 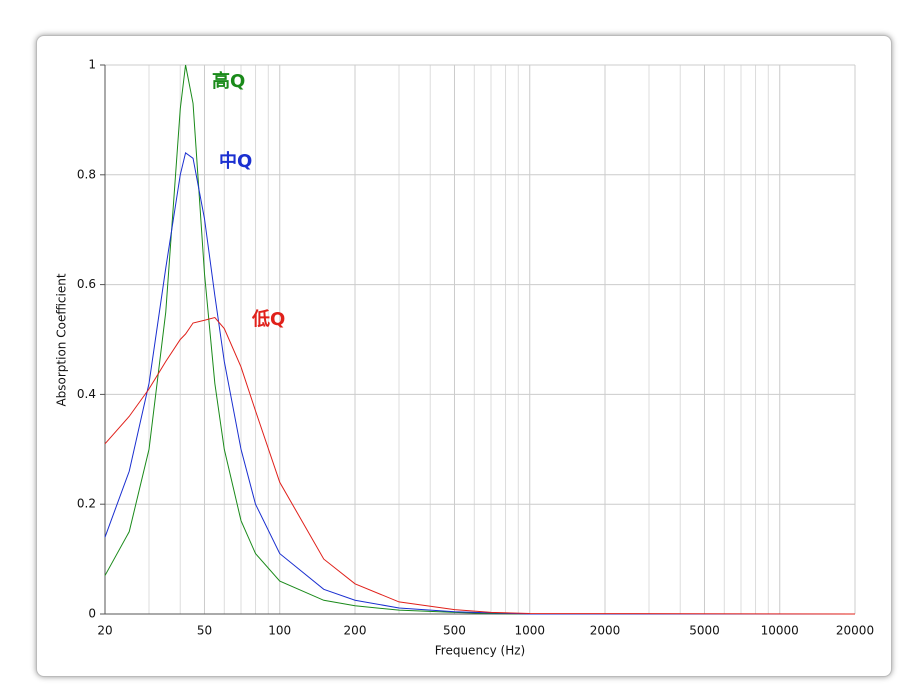 I want to click on x-tick-label: 1000, so click(x=529, y=631).